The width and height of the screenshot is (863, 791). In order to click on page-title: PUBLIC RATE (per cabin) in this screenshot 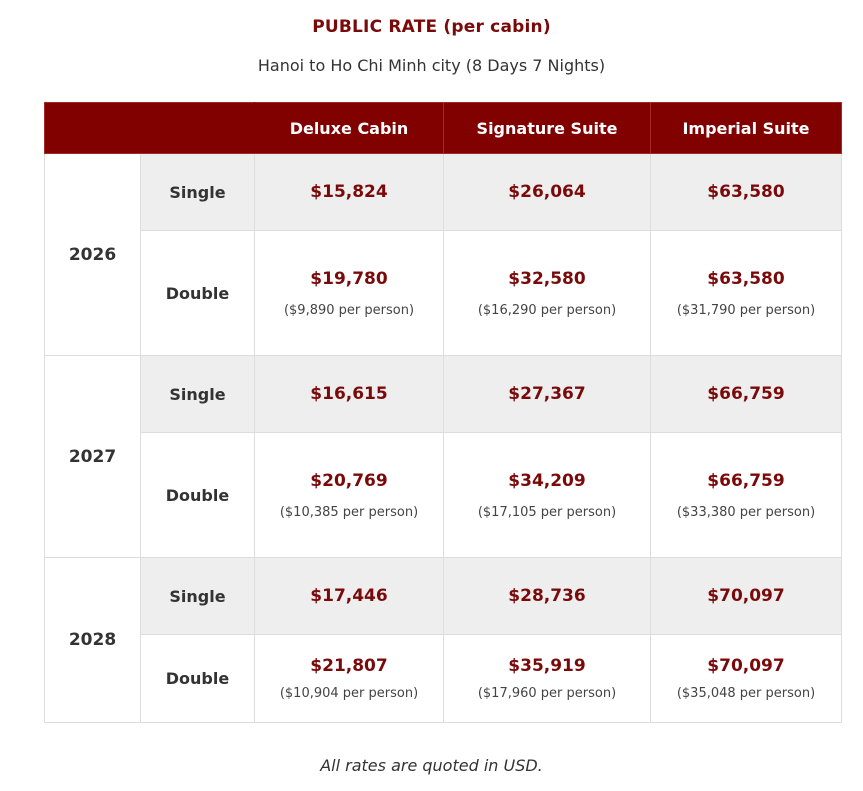, I will do `click(431, 27)`.